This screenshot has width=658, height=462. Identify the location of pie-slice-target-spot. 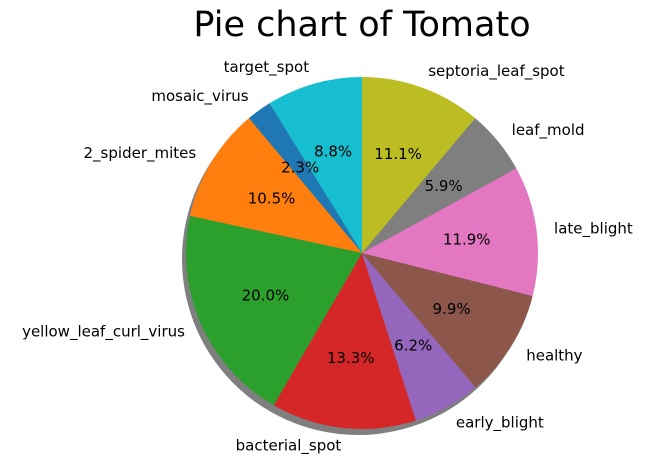
(315, 165).